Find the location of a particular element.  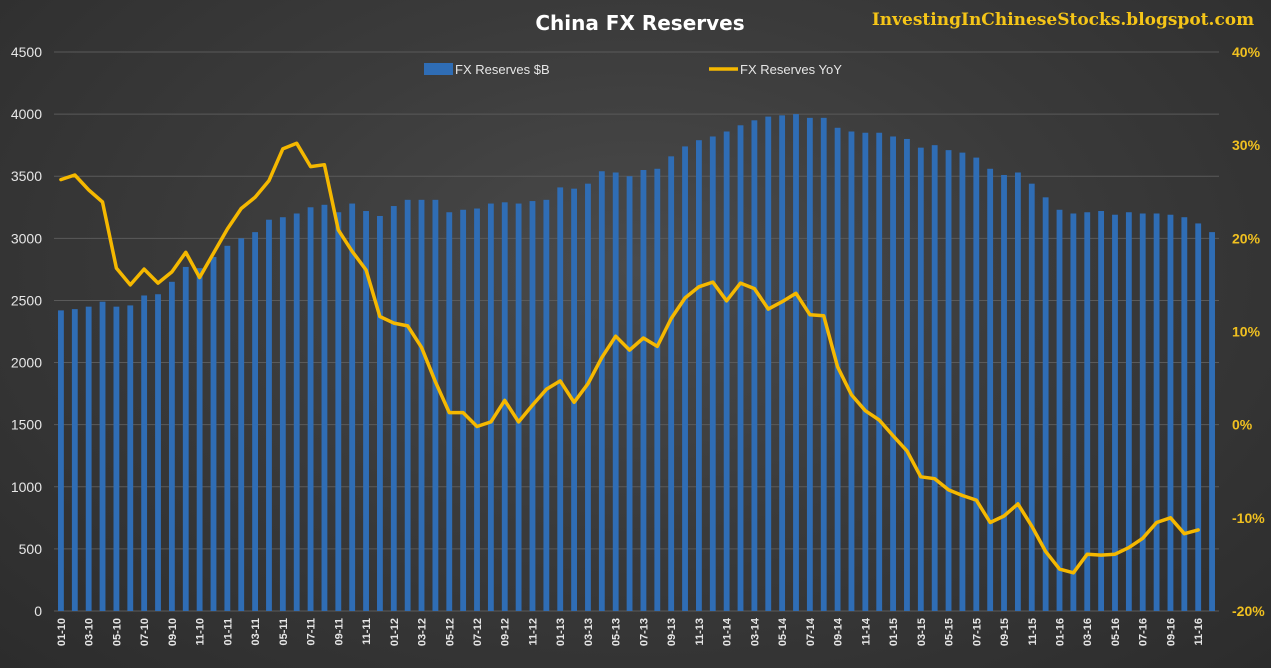

x-tick-label: 03-11 is located at coordinates (256, 632).